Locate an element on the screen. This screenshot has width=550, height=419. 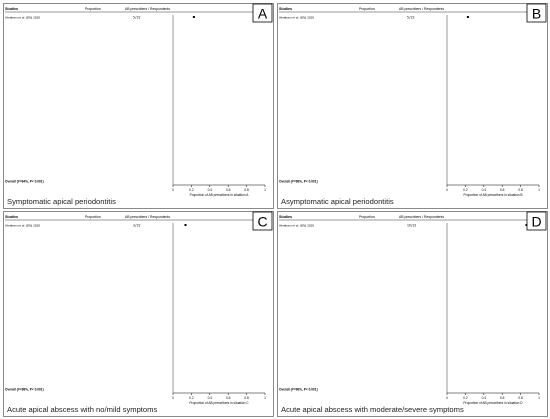
study-ab-ratio: 19/22 is located at coordinates (411, 226).